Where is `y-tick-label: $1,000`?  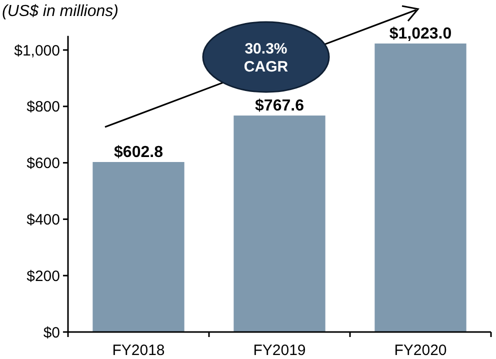
y-tick-label: $1,000 is located at coordinates (37, 51).